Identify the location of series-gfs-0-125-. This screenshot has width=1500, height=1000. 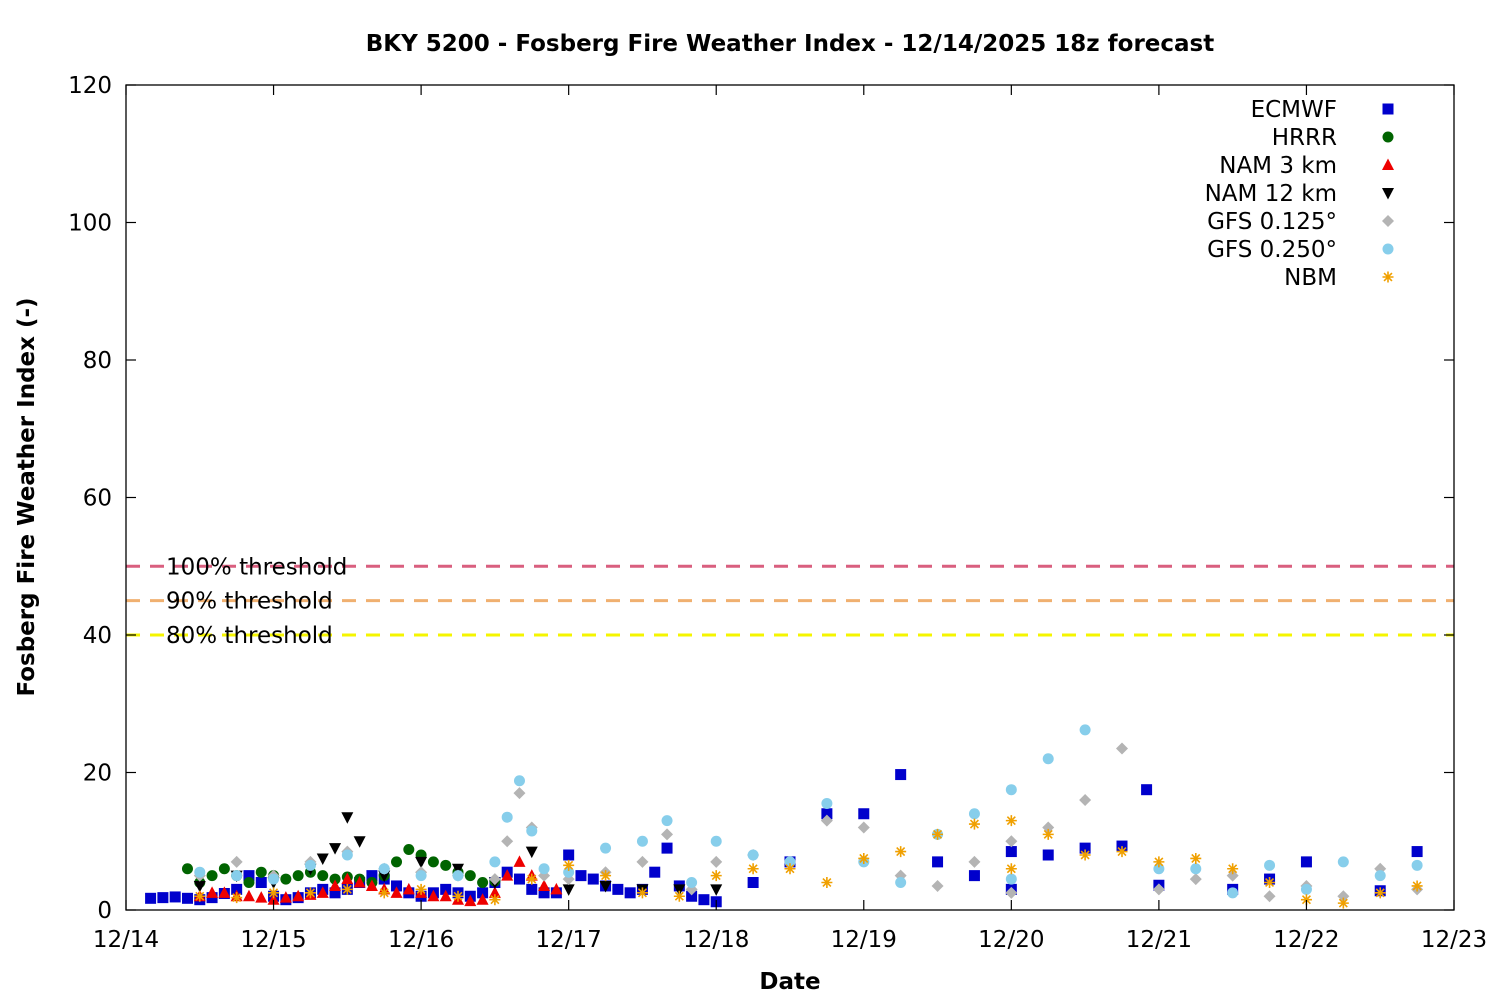
(808, 822).